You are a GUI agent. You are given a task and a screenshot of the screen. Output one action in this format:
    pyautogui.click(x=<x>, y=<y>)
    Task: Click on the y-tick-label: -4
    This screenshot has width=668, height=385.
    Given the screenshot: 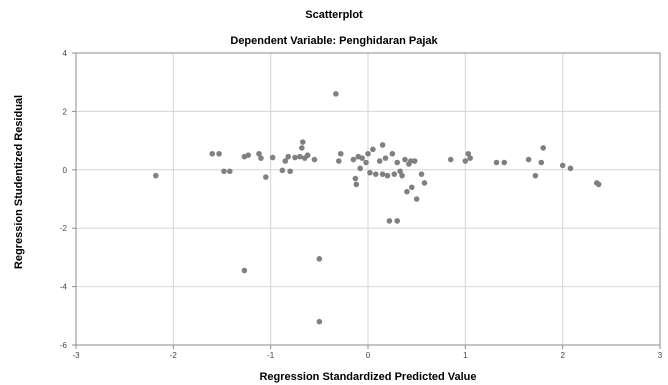 What is the action you would take?
    pyautogui.click(x=64, y=287)
    